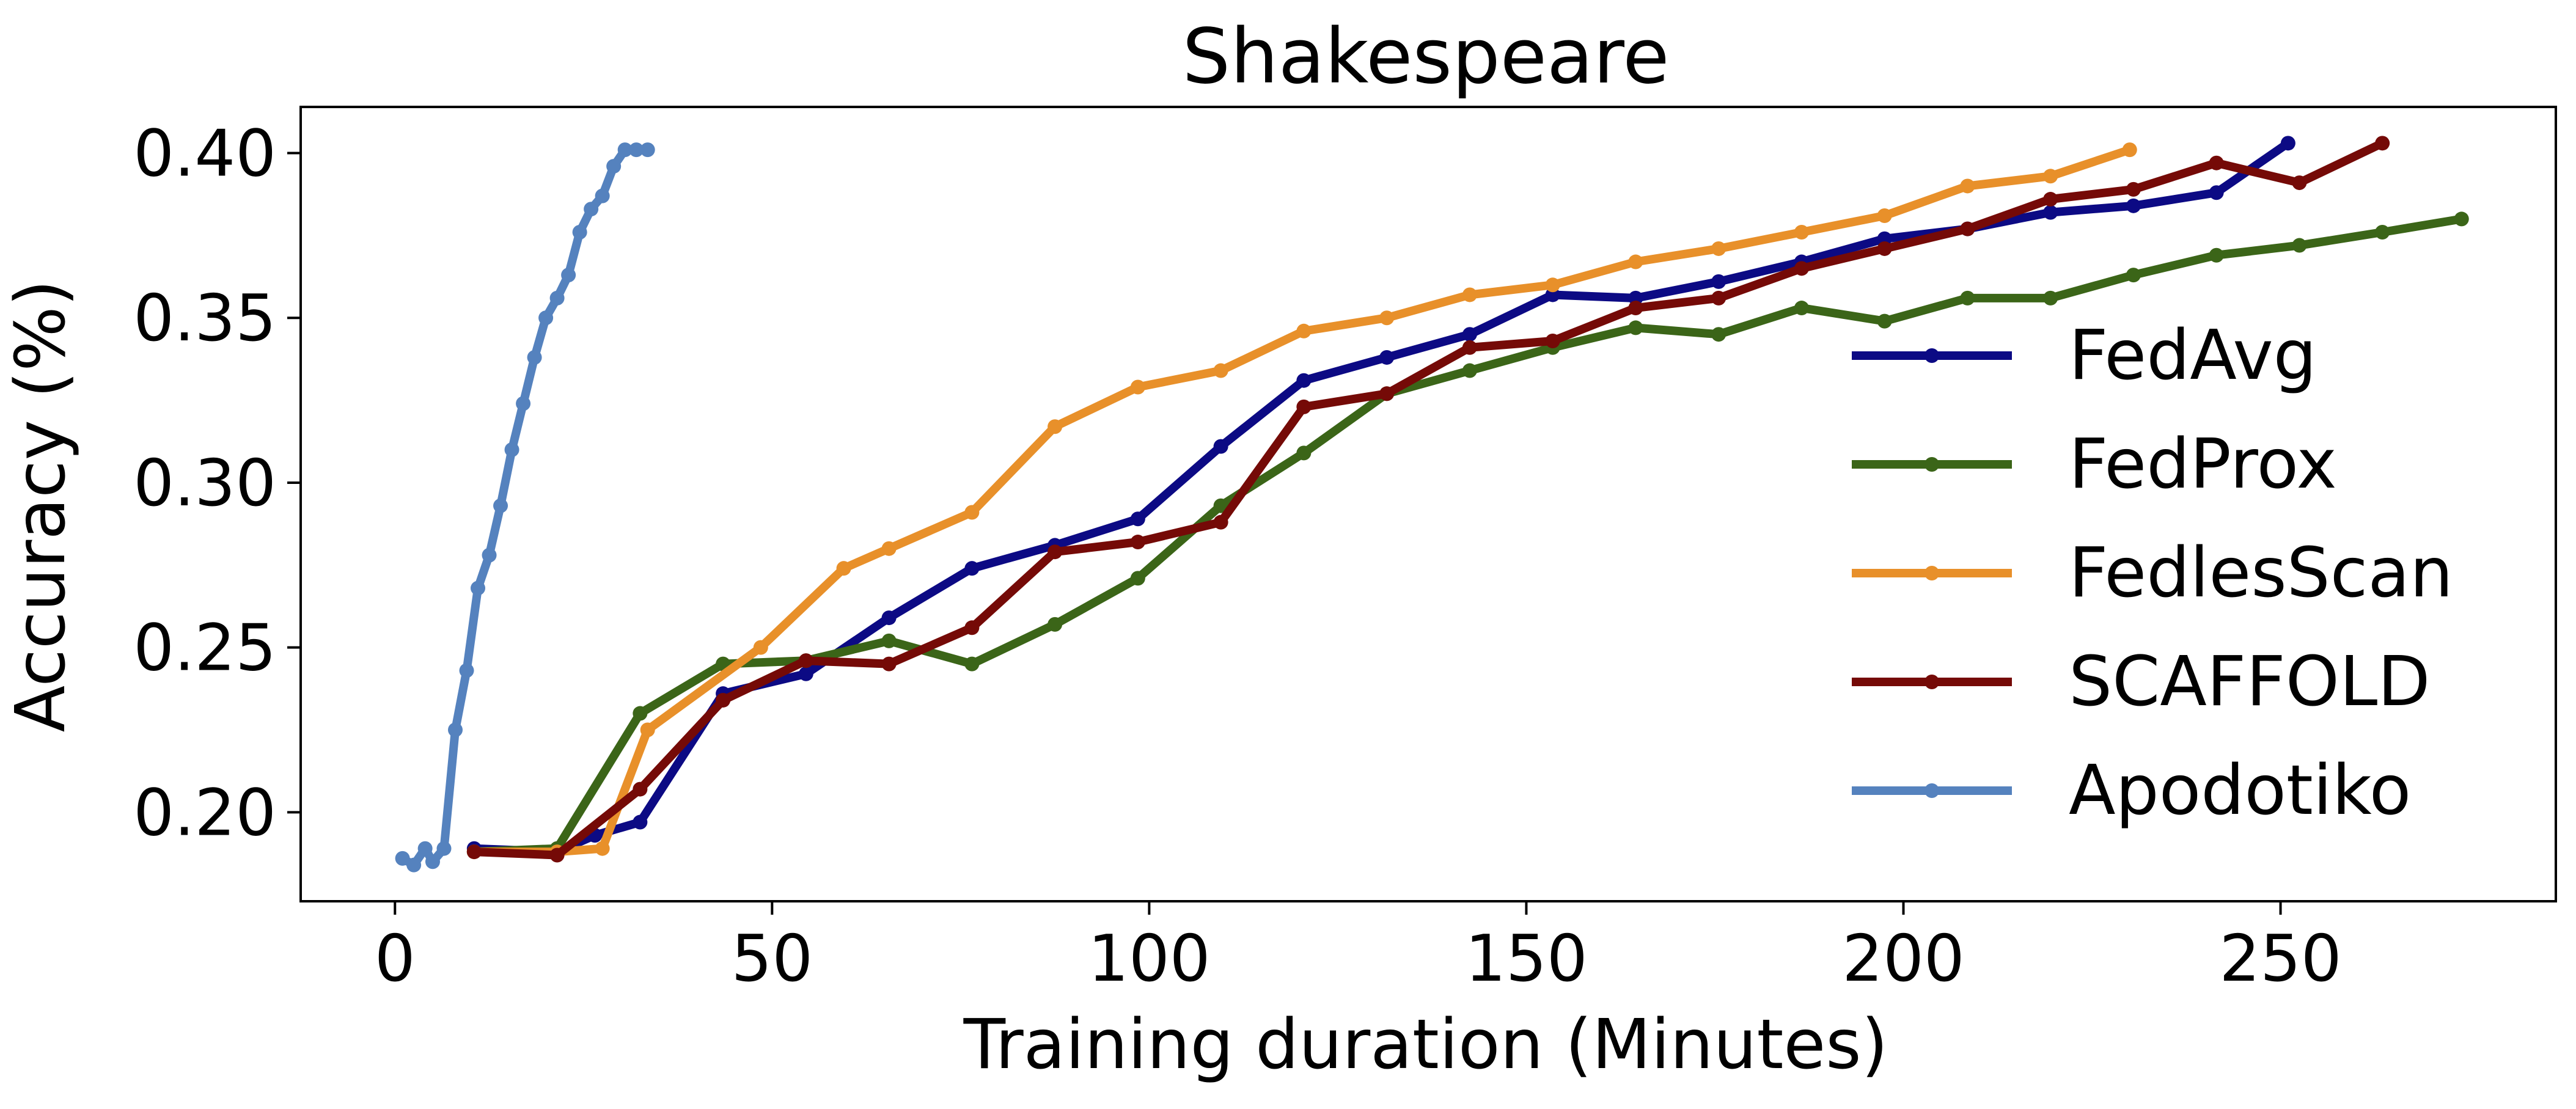 This screenshot has height=1109, width=2576. What do you see at coordinates (2193, 355) in the screenshot?
I see `legend-label: FedAvg` at bounding box center [2193, 355].